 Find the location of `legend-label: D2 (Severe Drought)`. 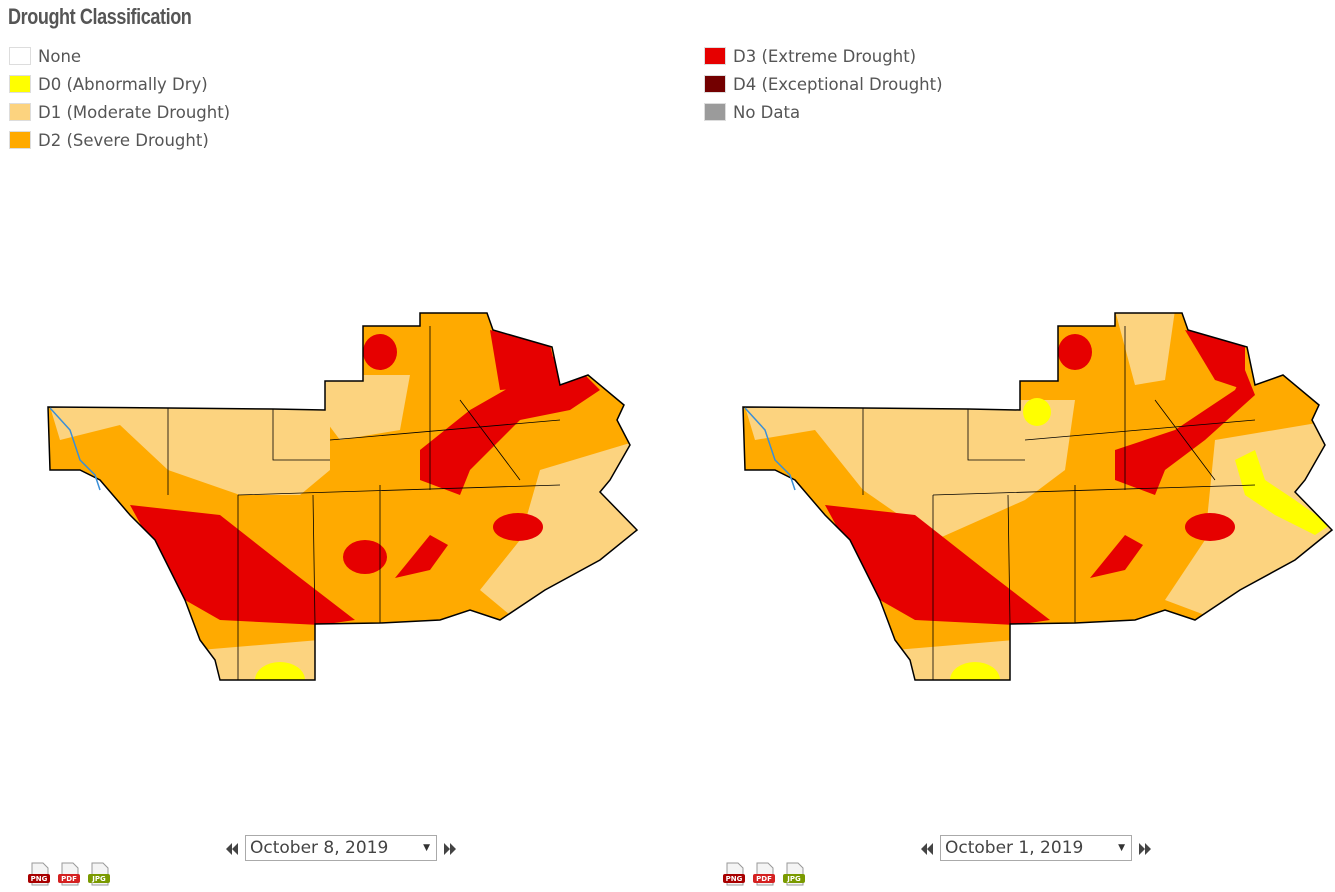

legend-label: D2 (Severe Drought) is located at coordinates (123, 140).